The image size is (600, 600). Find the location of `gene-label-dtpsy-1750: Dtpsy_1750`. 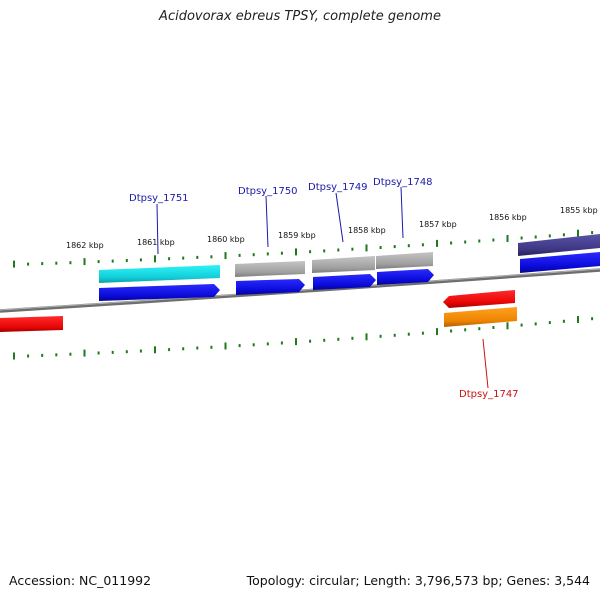

gene-label-dtpsy-1750: Dtpsy_1750 is located at coordinates (268, 191).